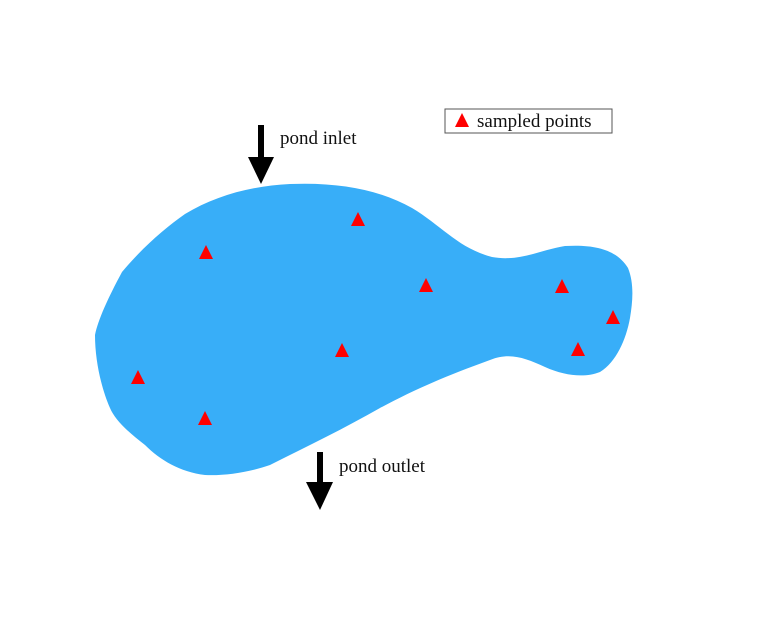 The width and height of the screenshot is (775, 620). What do you see at coordinates (534, 121) in the screenshot?
I see `legend-label: sampled points` at bounding box center [534, 121].